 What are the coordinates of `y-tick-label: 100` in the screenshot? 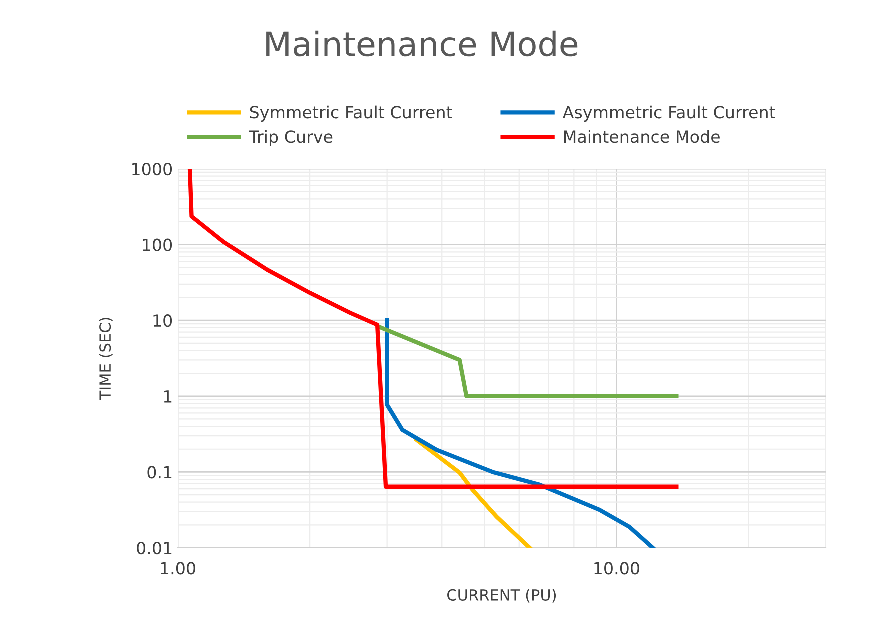 It's located at (157, 245).